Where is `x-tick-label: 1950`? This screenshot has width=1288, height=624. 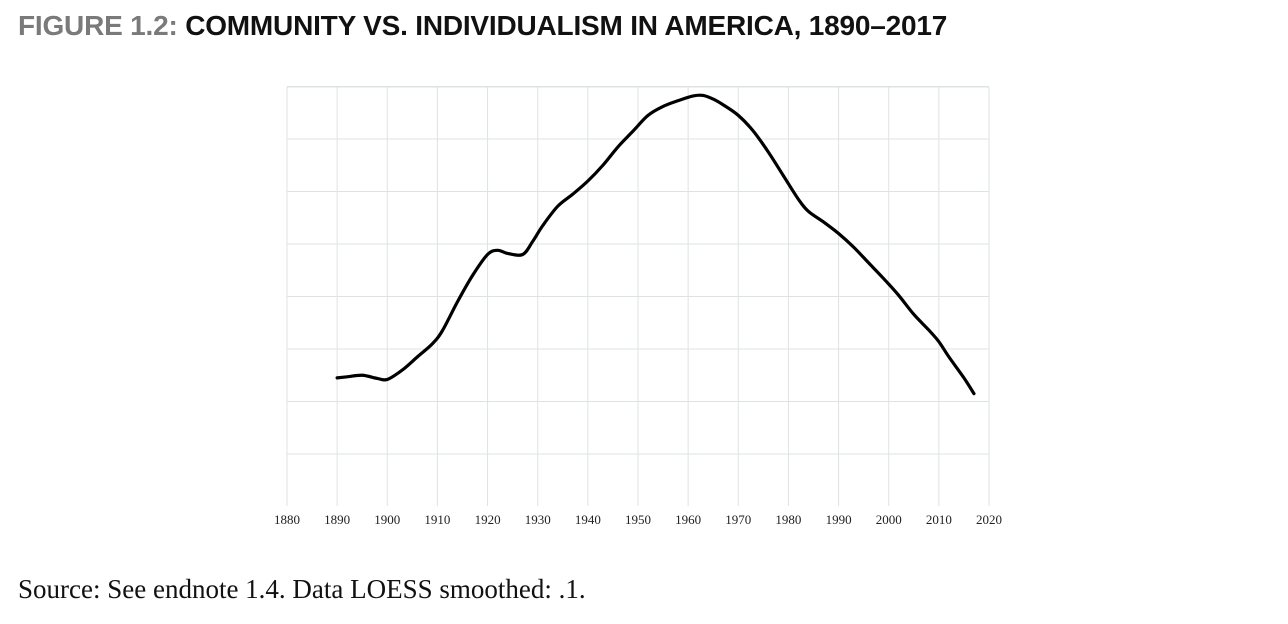
x-tick-label: 1950 is located at coordinates (638, 519).